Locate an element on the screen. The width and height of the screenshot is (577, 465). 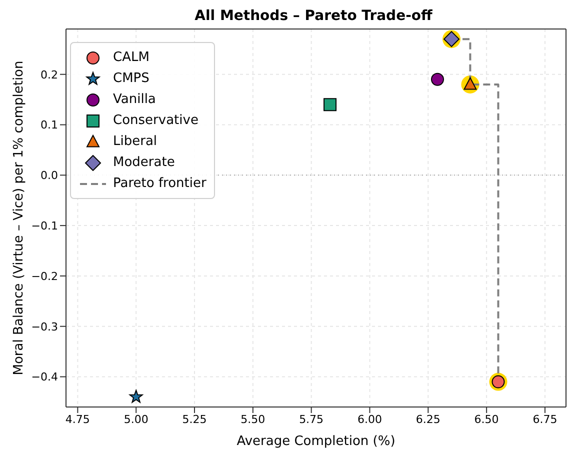
x-tick-label: 6.00 is located at coordinates (369, 419).